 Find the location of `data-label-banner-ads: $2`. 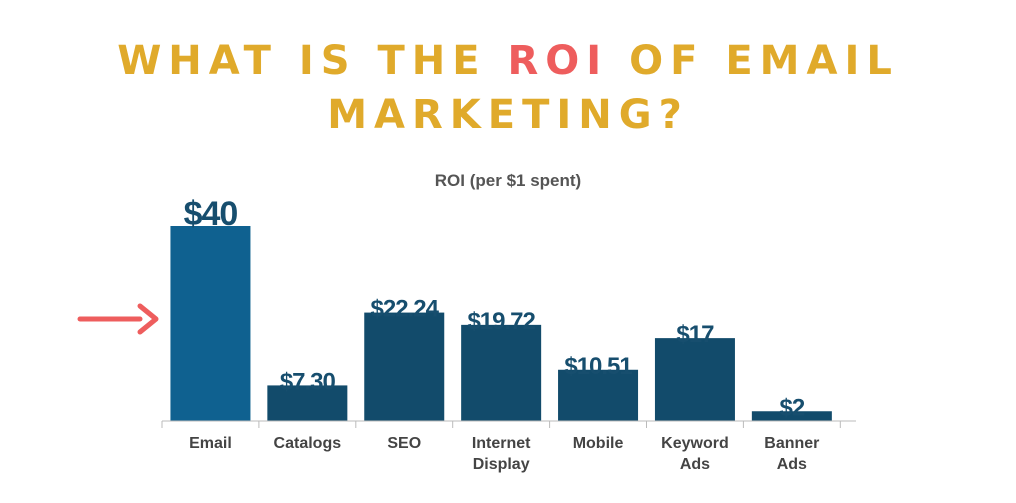

data-label-banner-ads: $2 is located at coordinates (791, 407).